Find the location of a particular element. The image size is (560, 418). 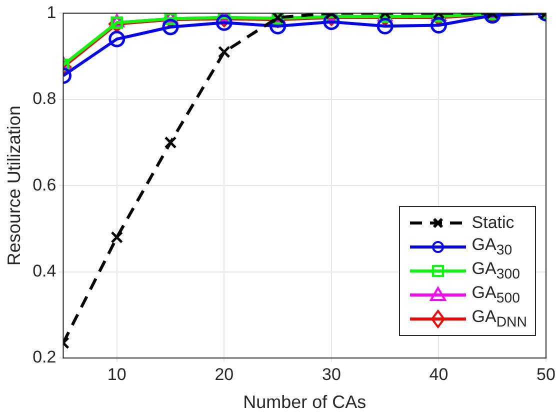

x-tick-label: 10 is located at coordinates (116, 374).